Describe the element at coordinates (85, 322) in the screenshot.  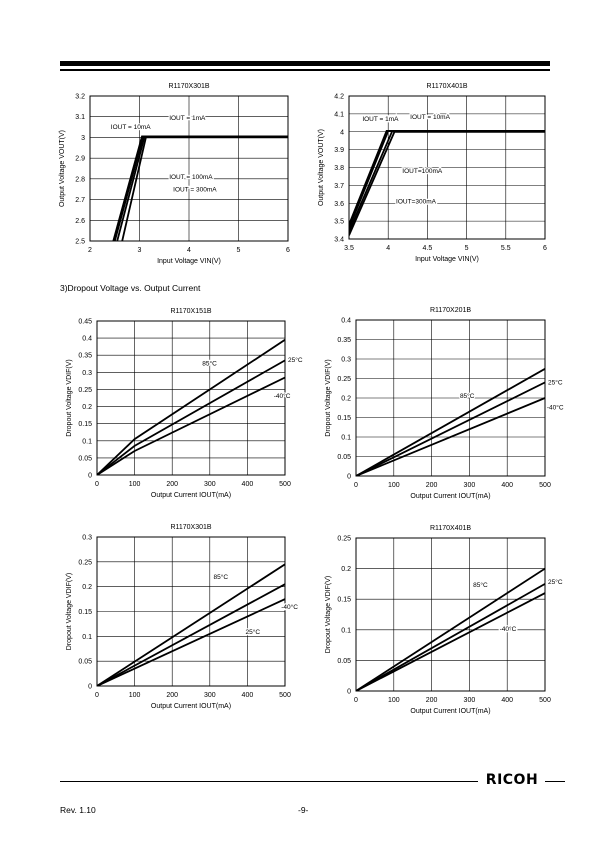
I see `y-tick-label: 0.45` at that location.